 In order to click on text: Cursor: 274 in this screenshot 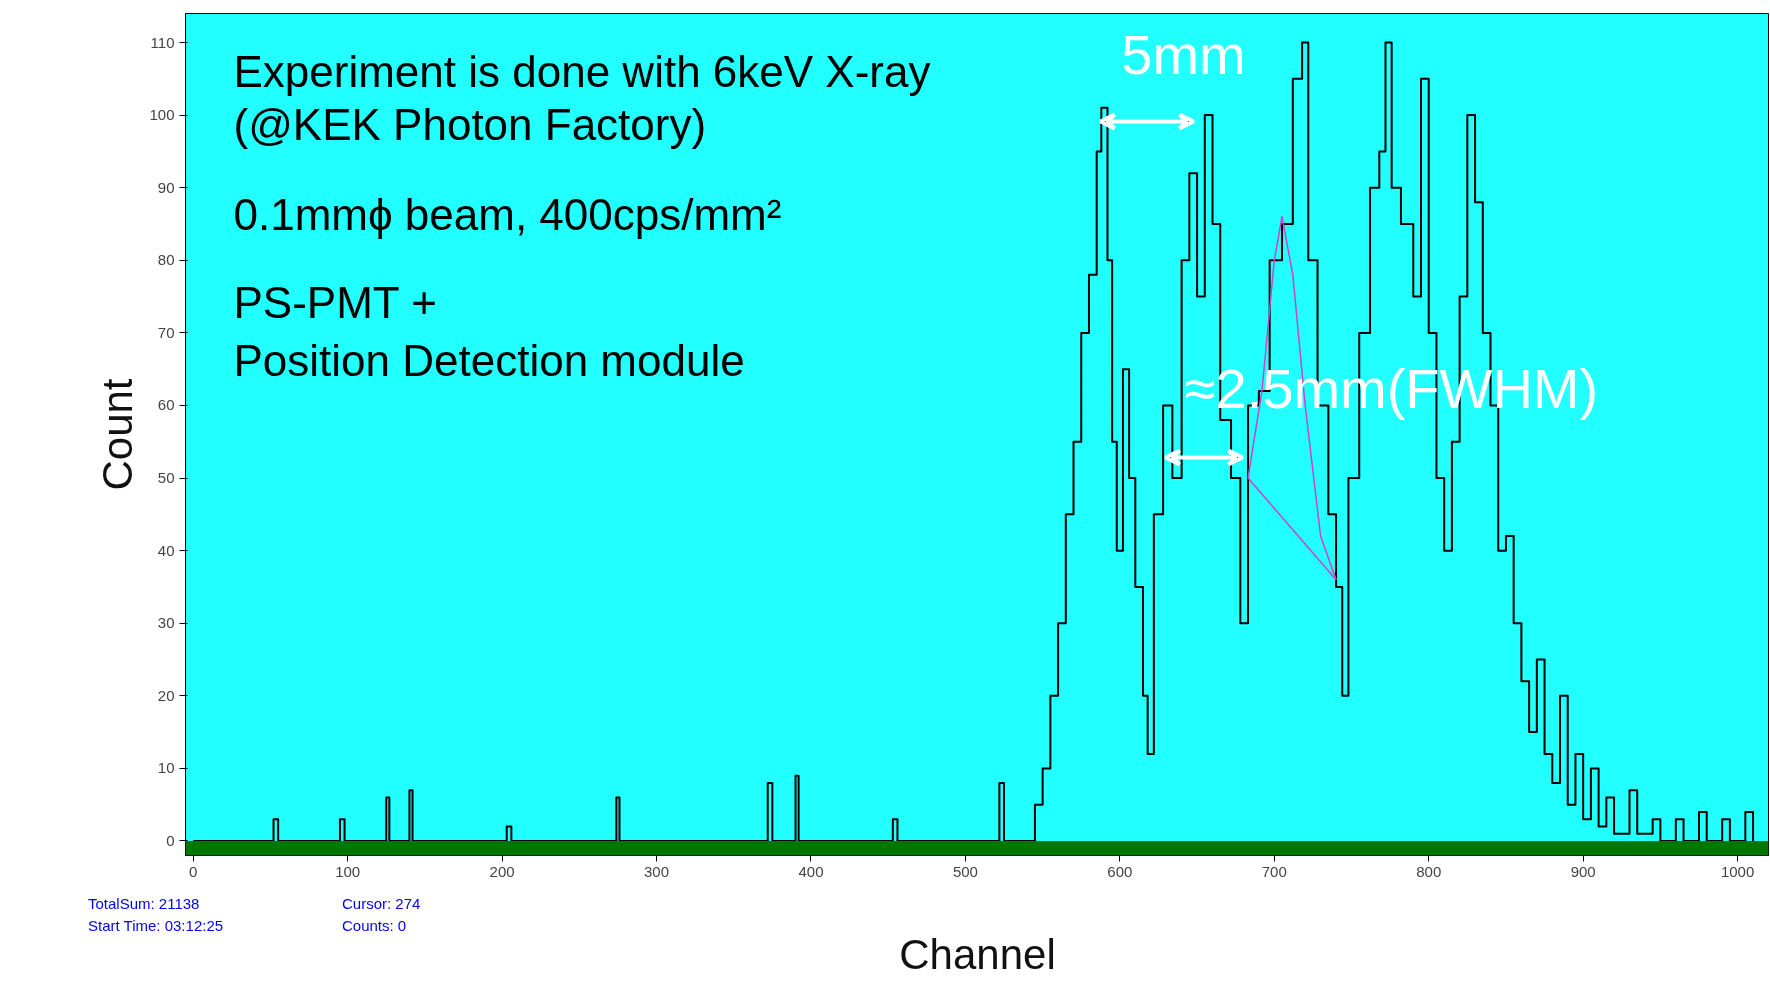, I will do `click(381, 903)`.